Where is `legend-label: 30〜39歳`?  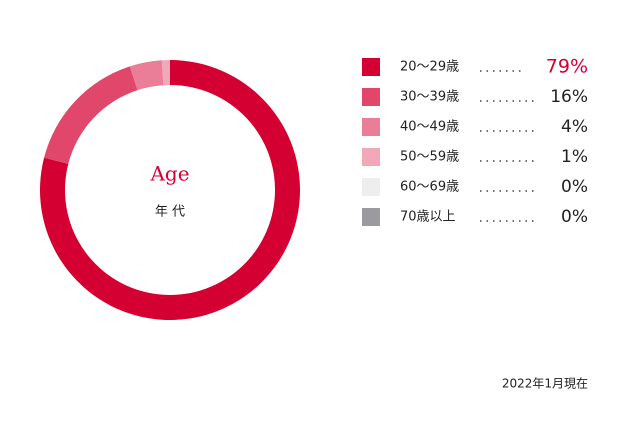
legend-label: 30〜39歳 is located at coordinates (429, 97).